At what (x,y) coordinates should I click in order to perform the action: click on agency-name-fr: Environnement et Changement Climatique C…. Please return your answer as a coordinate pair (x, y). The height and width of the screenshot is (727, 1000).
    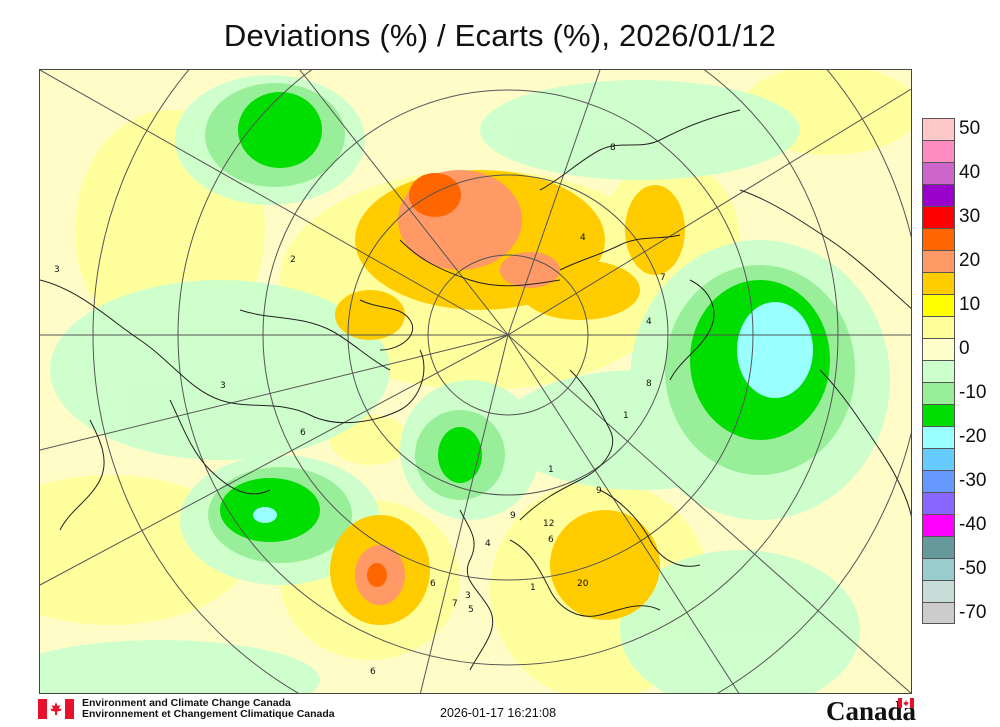
    Looking at the image, I should click on (208, 714).